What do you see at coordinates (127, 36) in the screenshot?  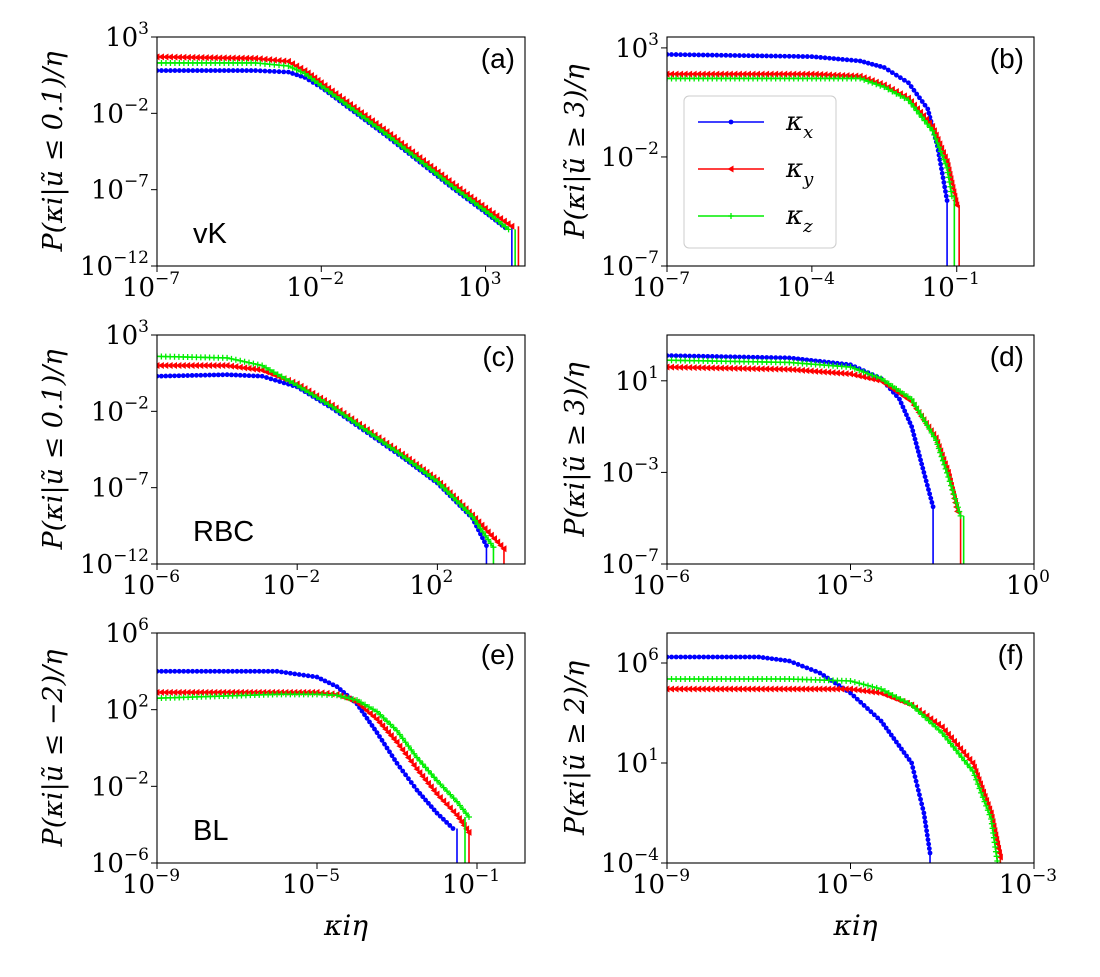 I see `y-tick-label: 10³` at bounding box center [127, 36].